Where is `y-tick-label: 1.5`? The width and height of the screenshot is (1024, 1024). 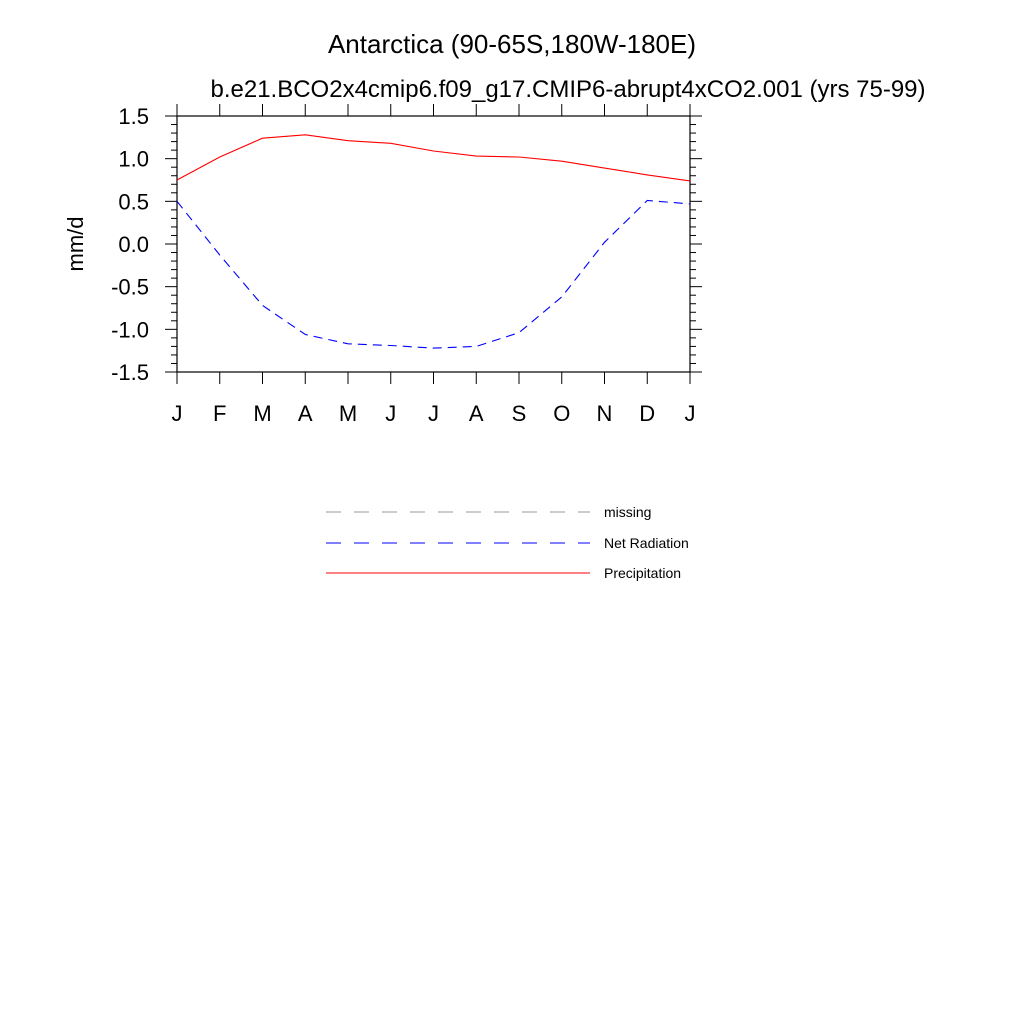
y-tick-label: 1.5 is located at coordinates (133, 116).